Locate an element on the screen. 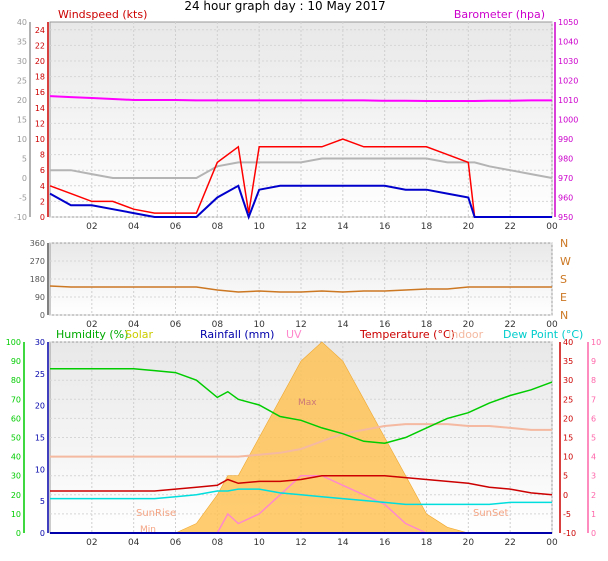 The image size is (608, 561). direction-axis-tick: 90 is located at coordinates (40, 297).